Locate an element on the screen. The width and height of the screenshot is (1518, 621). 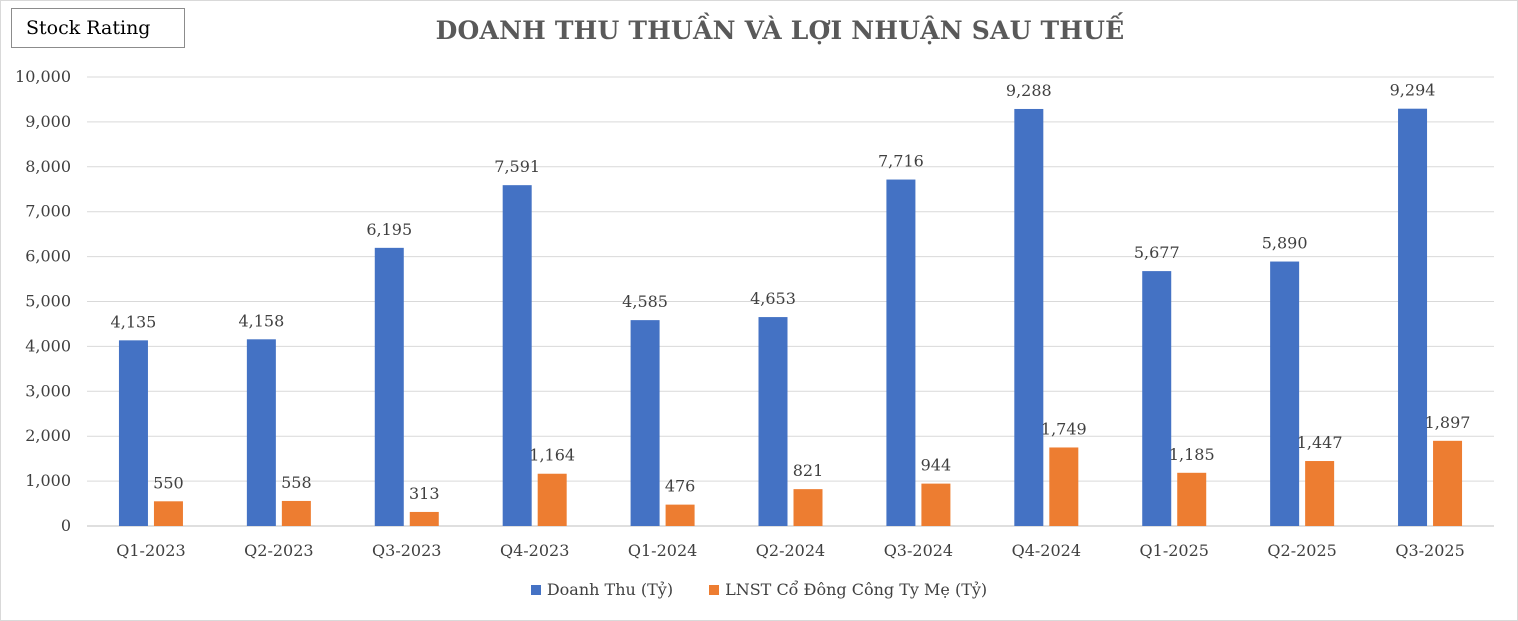
y-tick-label: 3,000 is located at coordinates (48, 390).